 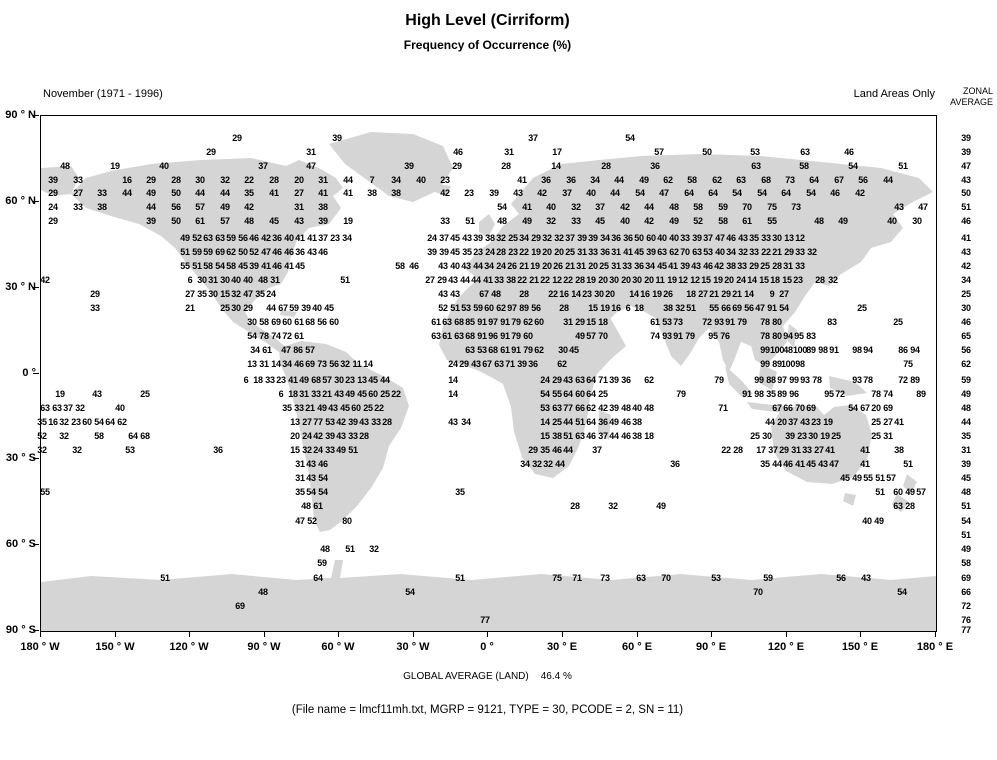 I want to click on grid-value: 18, so click(x=603, y=322).